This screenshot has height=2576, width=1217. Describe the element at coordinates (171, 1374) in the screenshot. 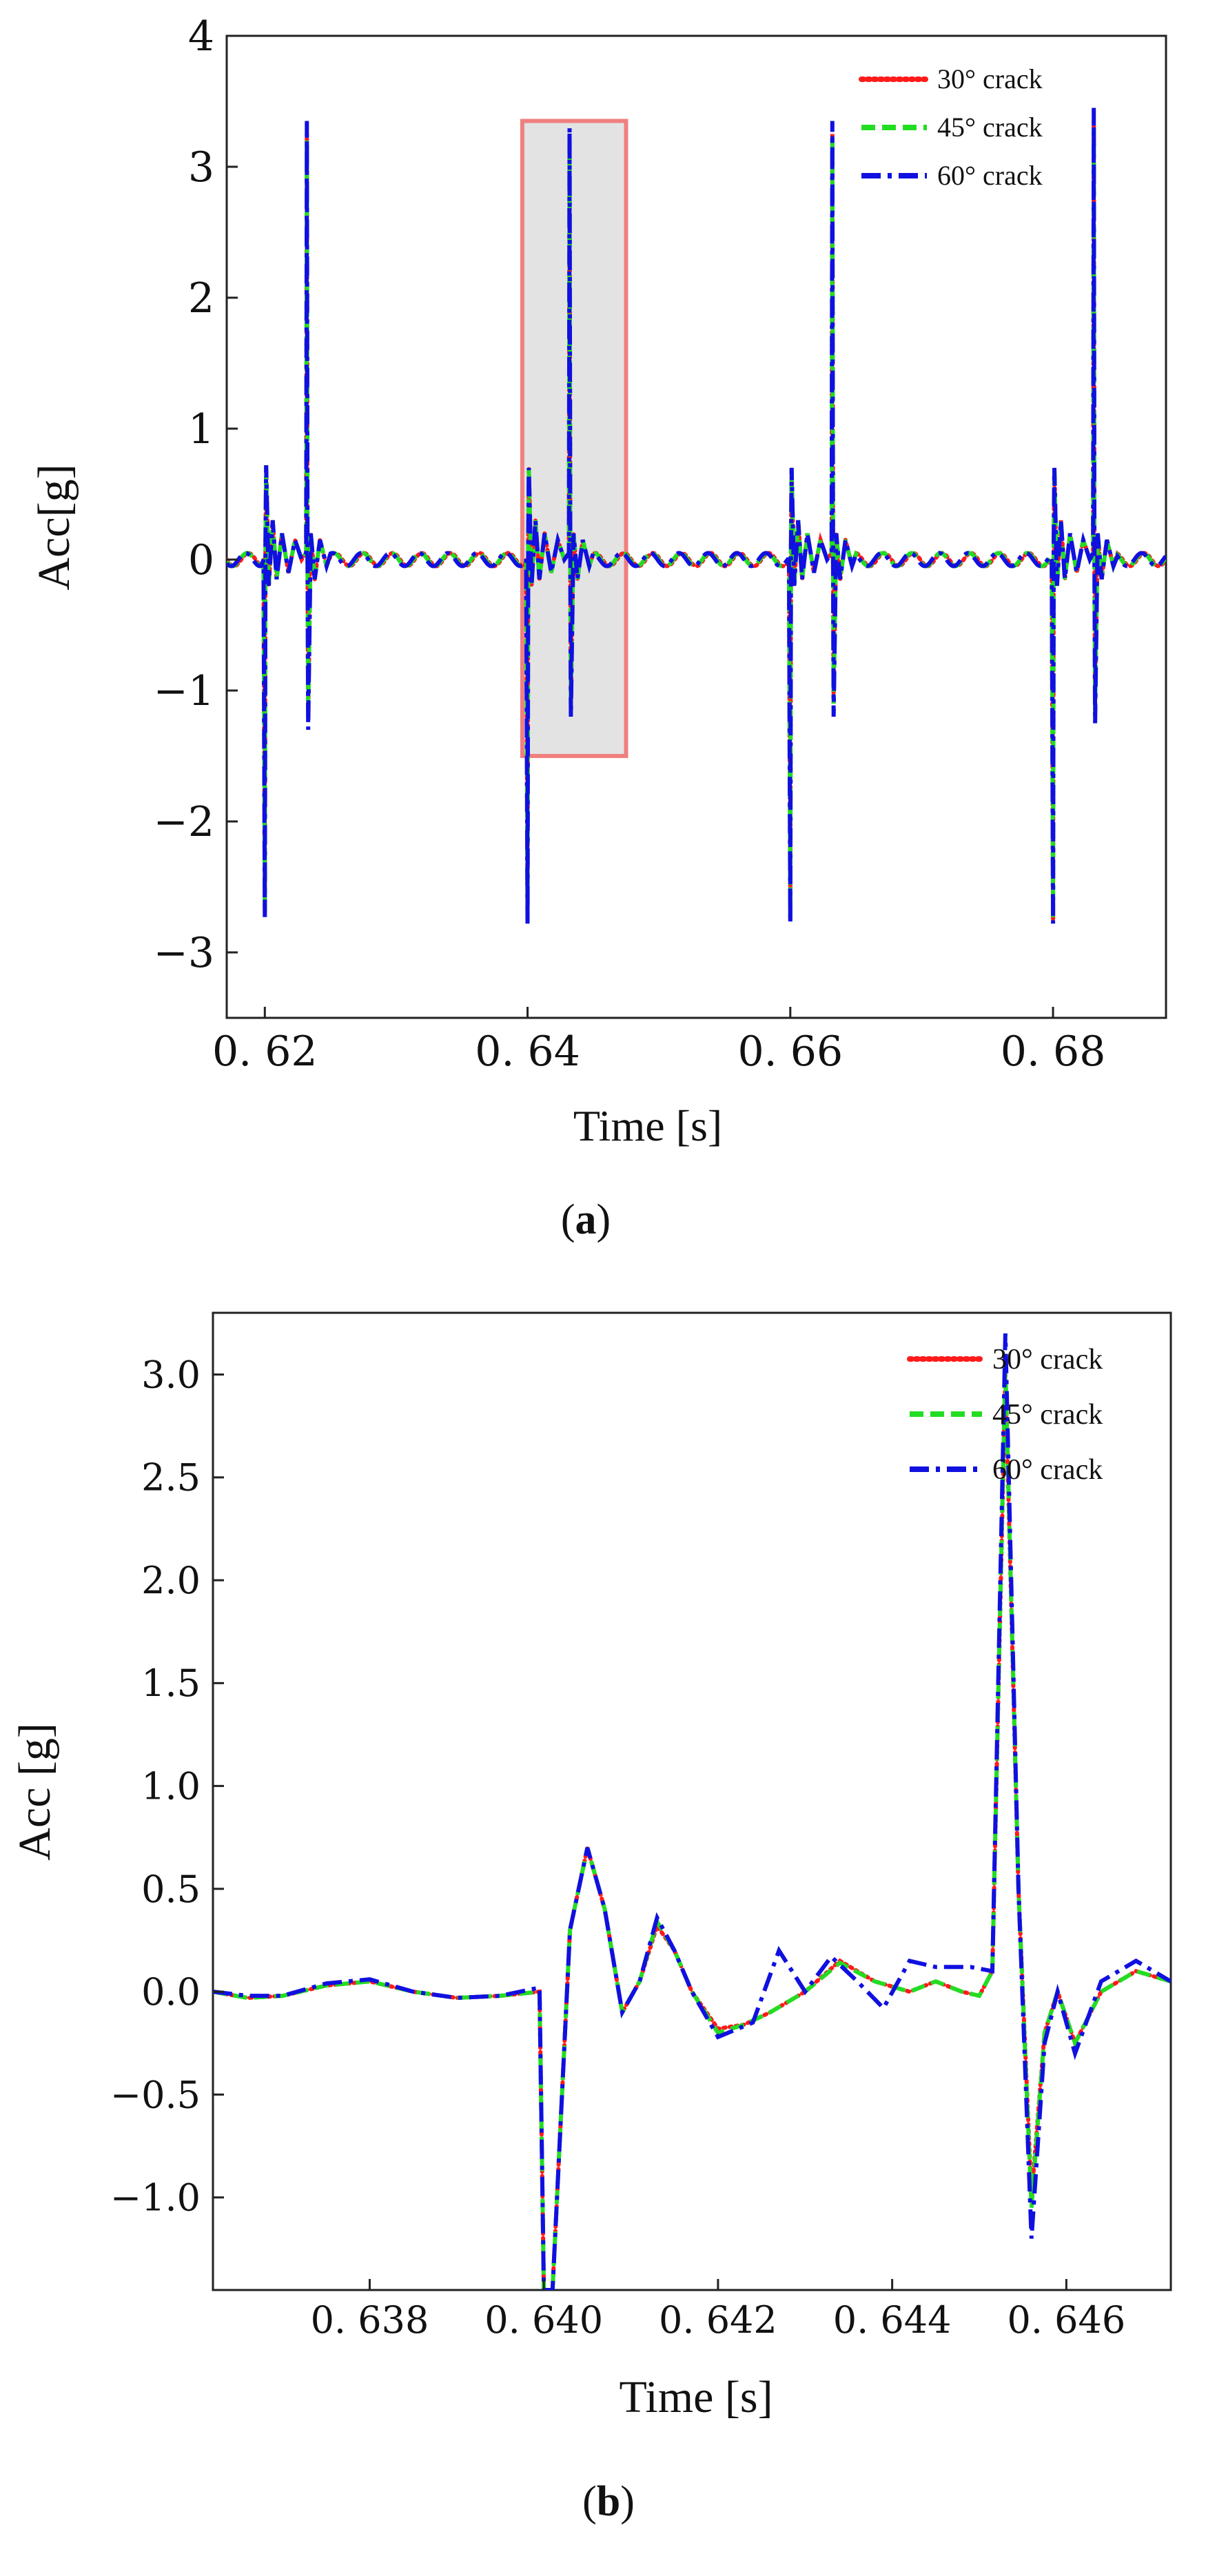

I see `y-tick-label-b: 3.0` at that location.